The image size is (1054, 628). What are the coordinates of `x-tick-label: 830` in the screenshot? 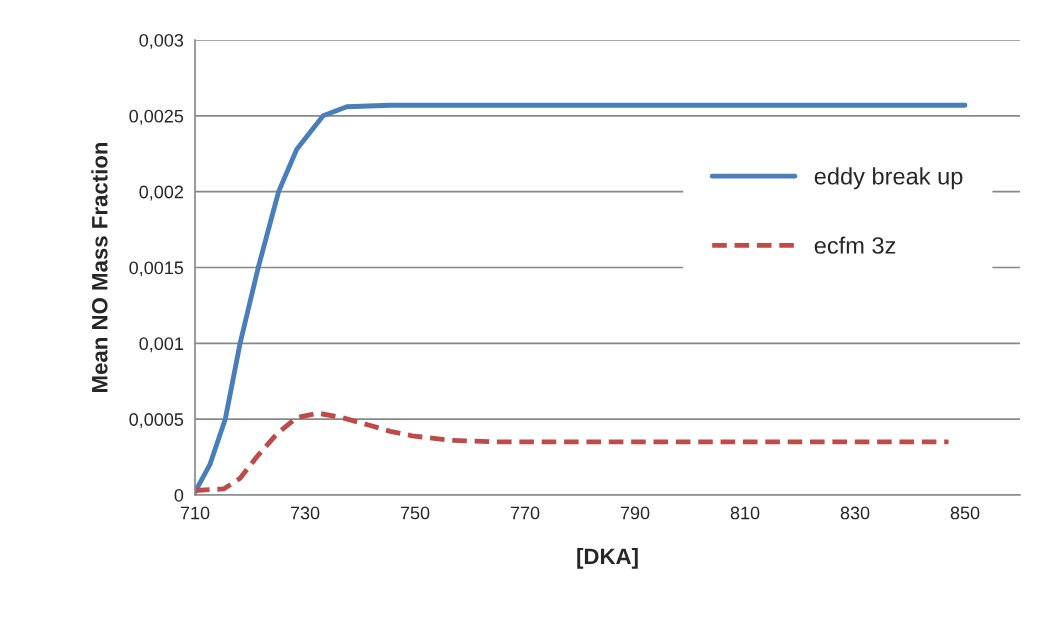 It's located at (855, 513).